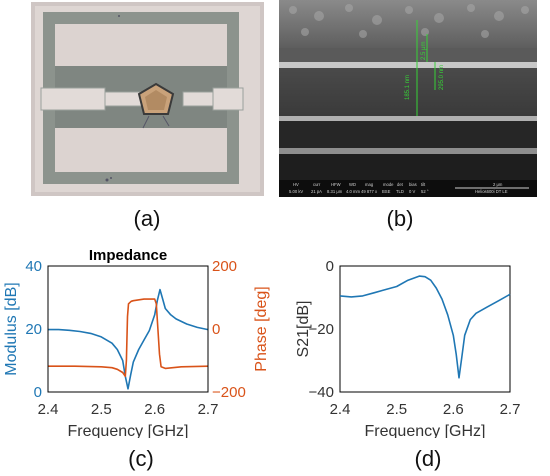  I want to click on d-xtick-3: 2.7, so click(510, 409).